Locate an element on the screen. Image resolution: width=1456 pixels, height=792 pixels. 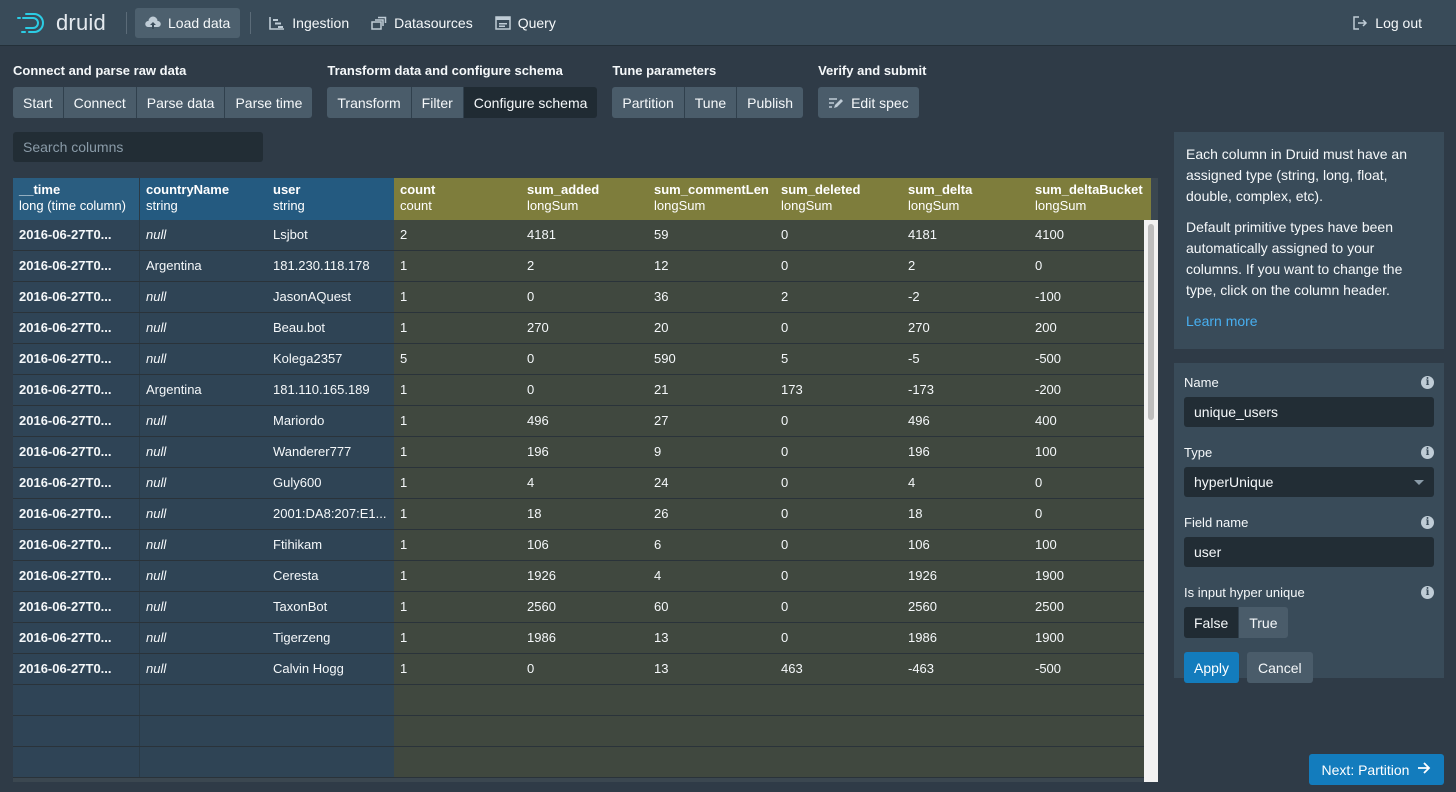
table-cell: 590 is located at coordinates (711, 359).